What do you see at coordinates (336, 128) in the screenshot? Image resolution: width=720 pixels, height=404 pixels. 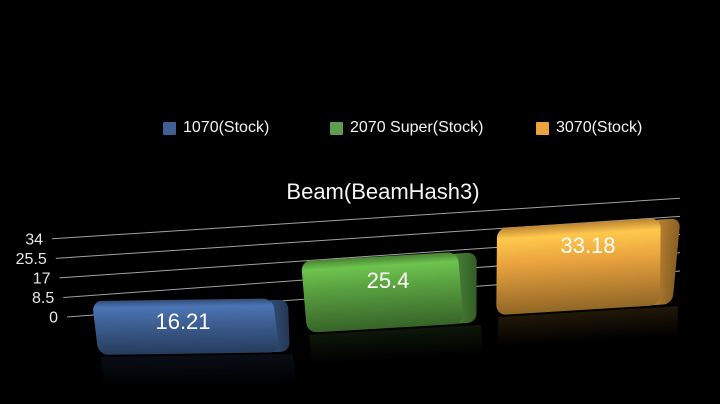 I see `legend-swatch-green-icon` at bounding box center [336, 128].